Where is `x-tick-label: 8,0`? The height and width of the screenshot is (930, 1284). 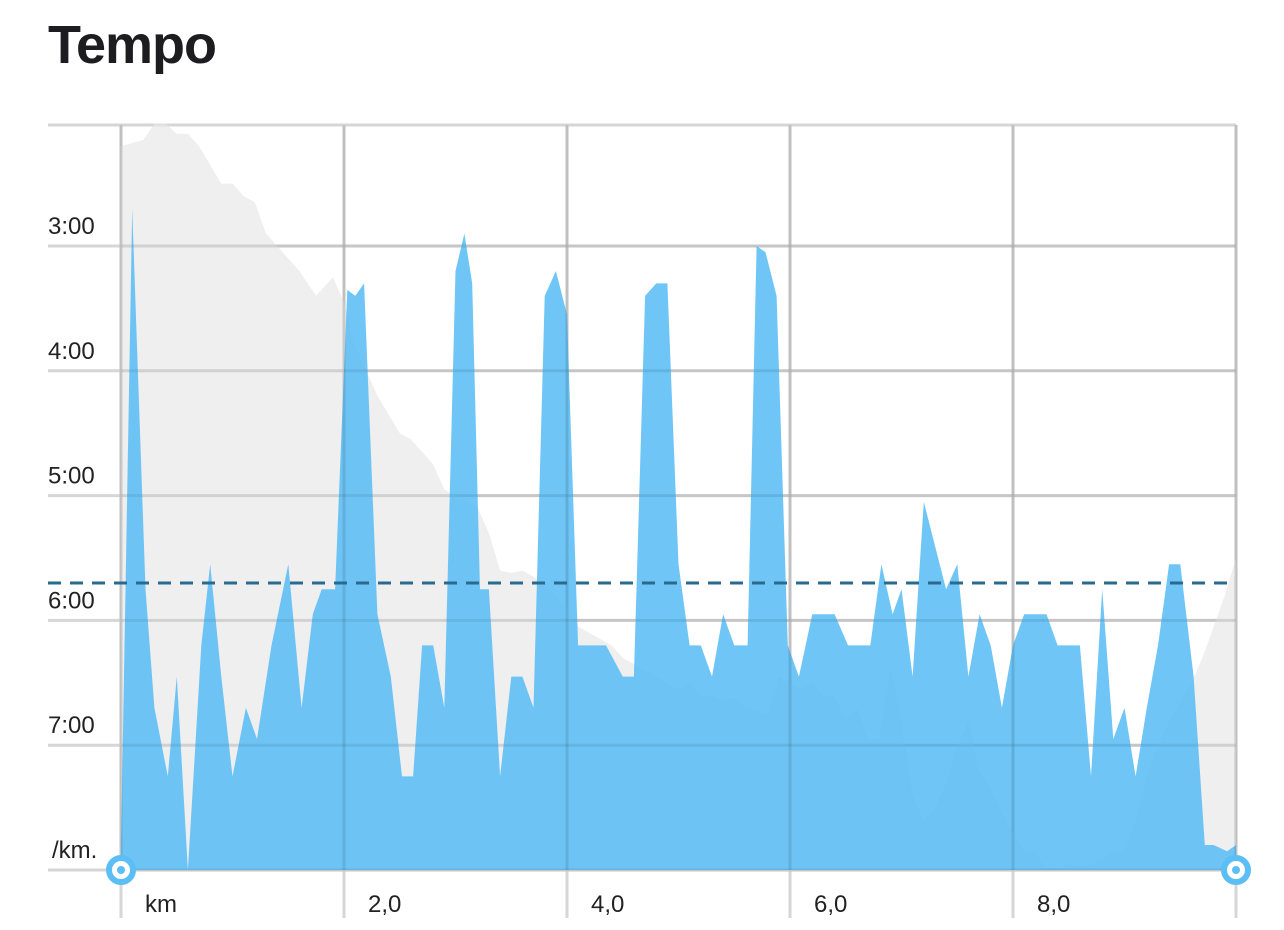 x-tick-label: 8,0 is located at coordinates (1053, 904).